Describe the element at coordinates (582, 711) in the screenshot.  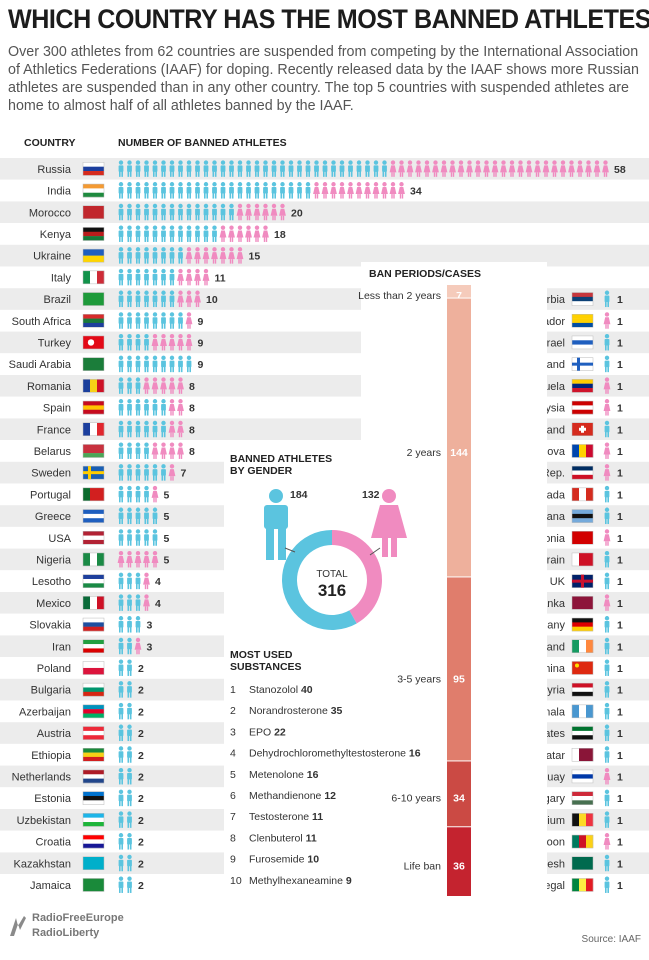
I see `flag-guatemala-icon` at that location.